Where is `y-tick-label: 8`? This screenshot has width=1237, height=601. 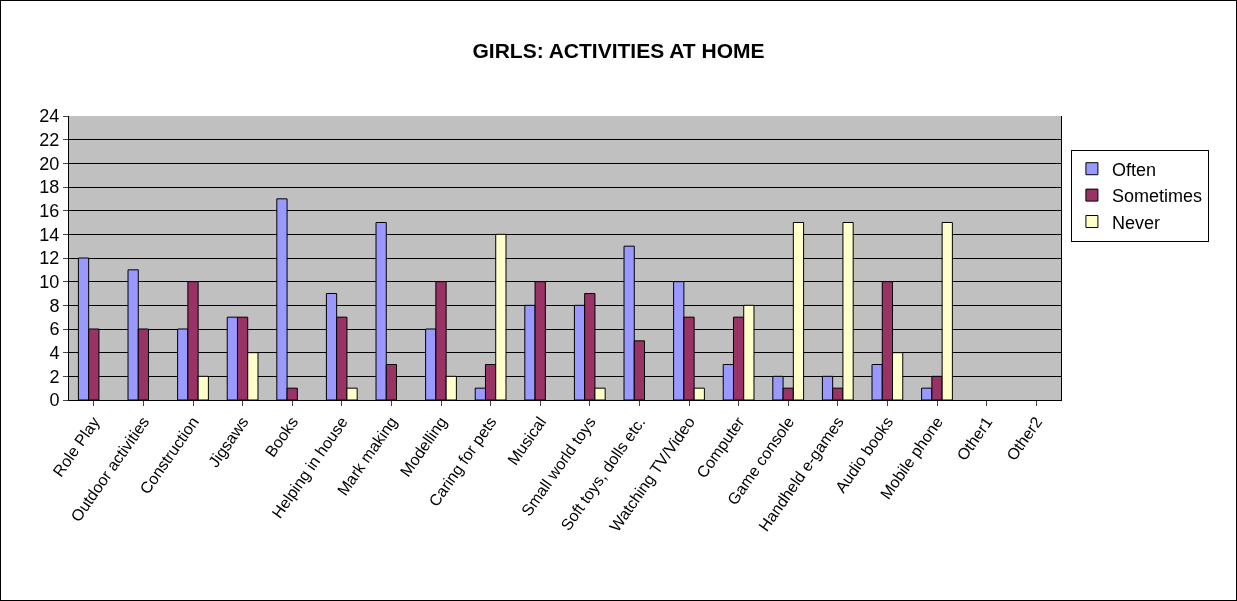
y-tick-label: 8 is located at coordinates (54, 305).